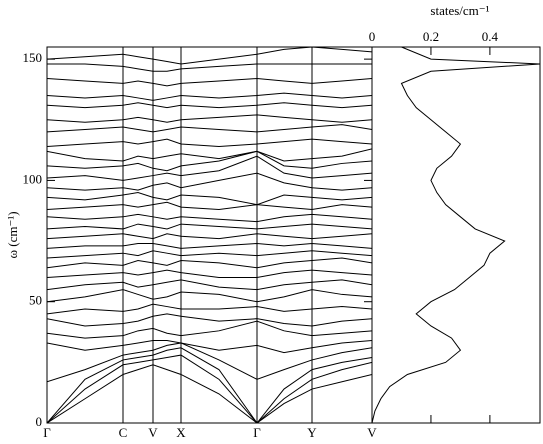 Image resolution: width=543 pixels, height=444 pixels. What do you see at coordinates (431, 36) in the screenshot?
I see `x-tick-label: 0.2` at bounding box center [431, 36].